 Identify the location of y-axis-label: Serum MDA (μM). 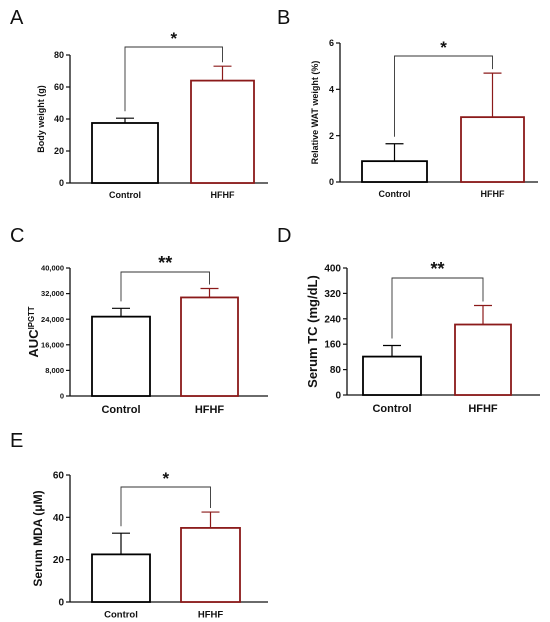
(38, 538).